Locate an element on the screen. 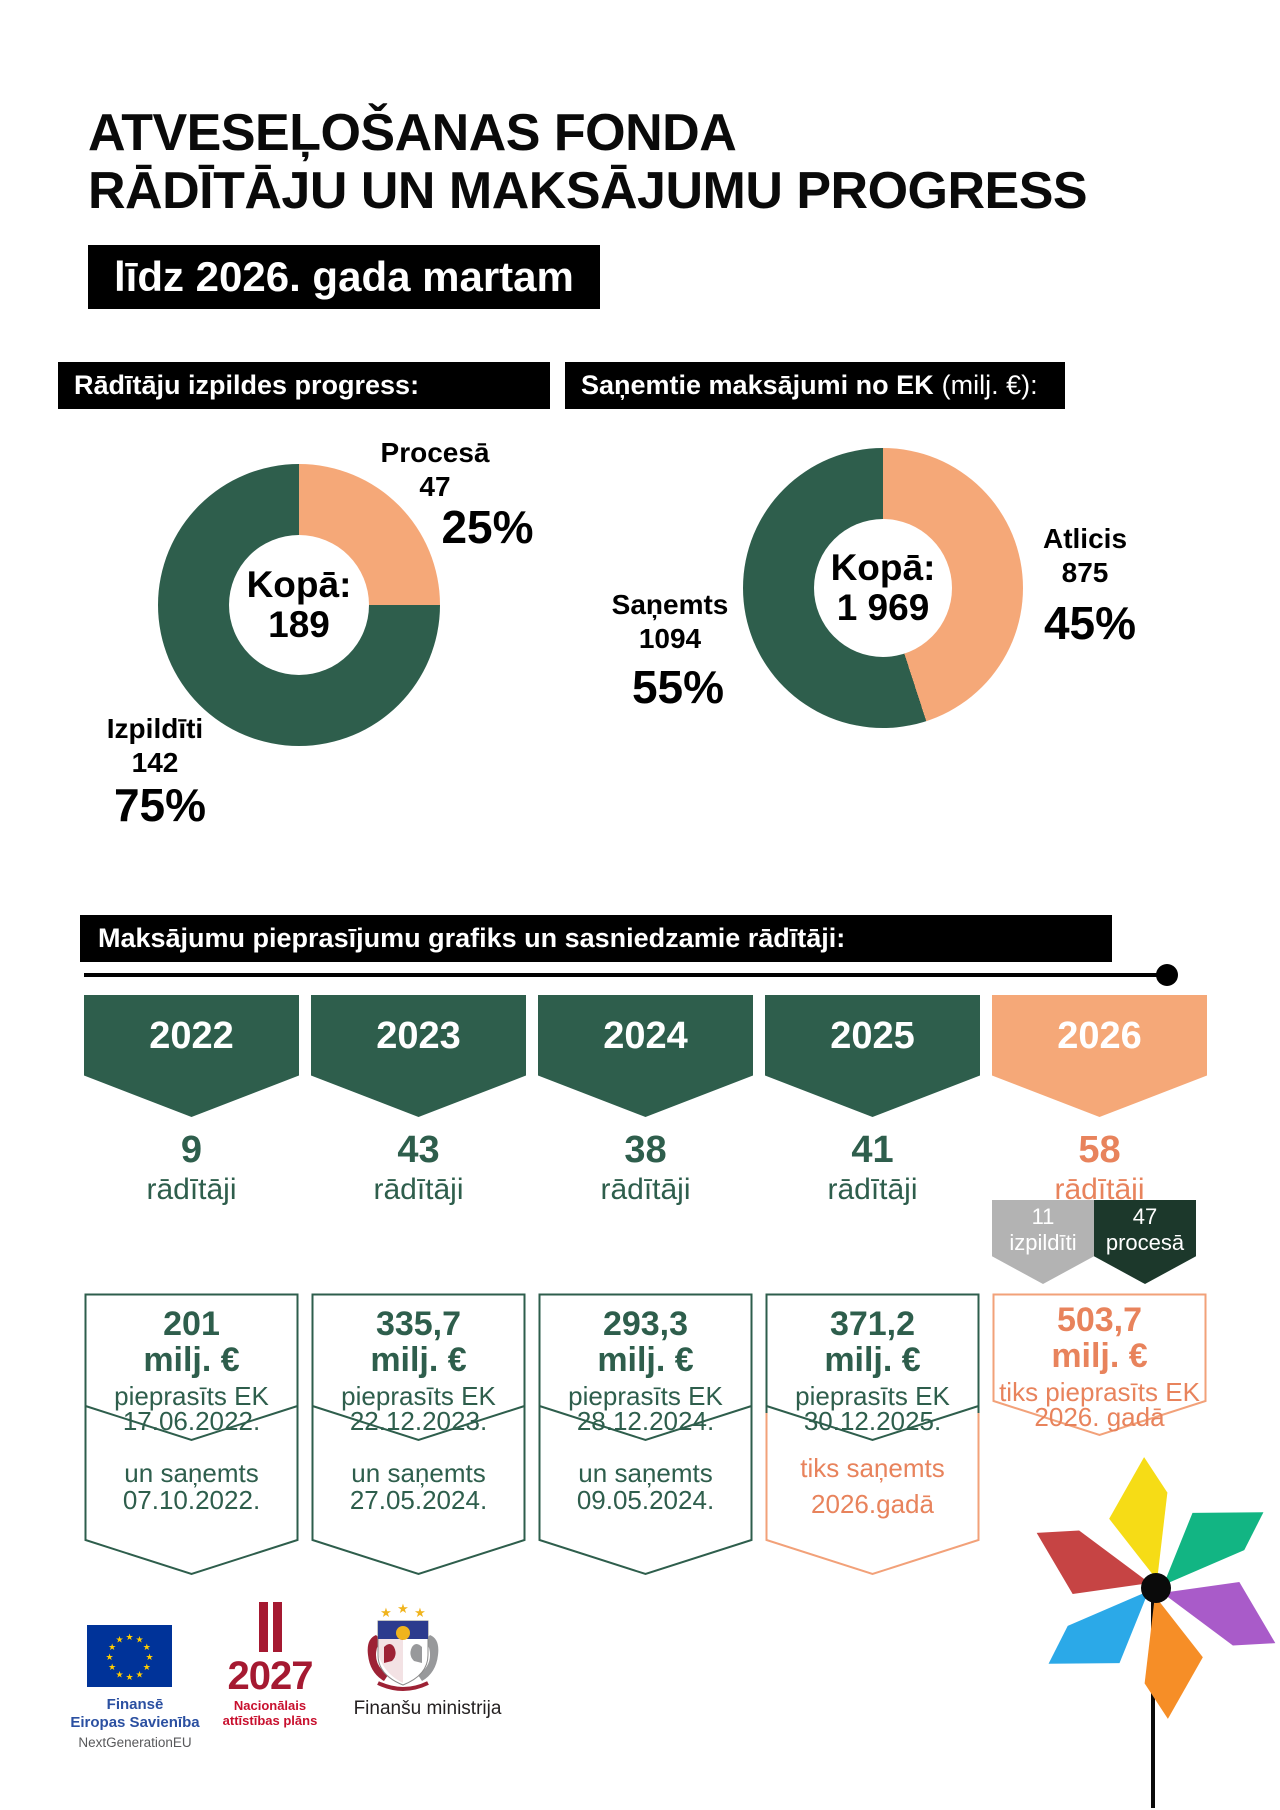  pinwheel-icon is located at coordinates (1156, 1632).